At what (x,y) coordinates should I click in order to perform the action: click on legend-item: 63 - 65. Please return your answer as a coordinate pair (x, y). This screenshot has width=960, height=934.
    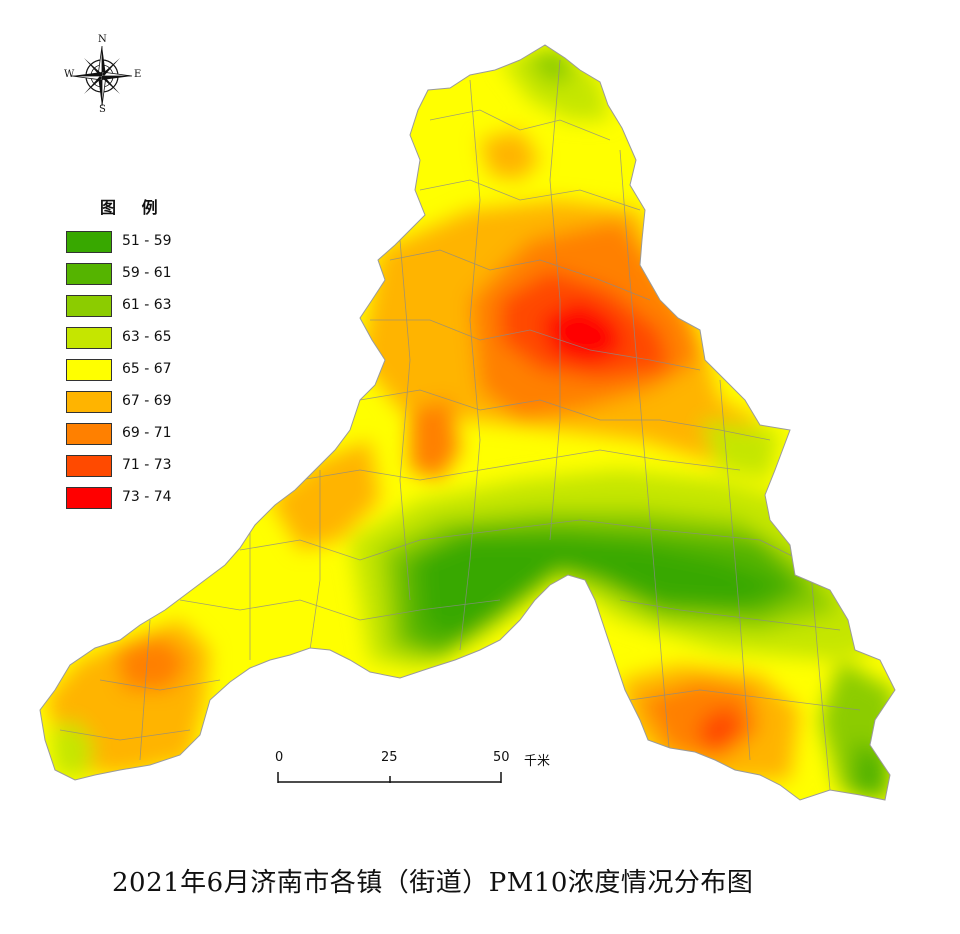
    Looking at the image, I should click on (131, 337).